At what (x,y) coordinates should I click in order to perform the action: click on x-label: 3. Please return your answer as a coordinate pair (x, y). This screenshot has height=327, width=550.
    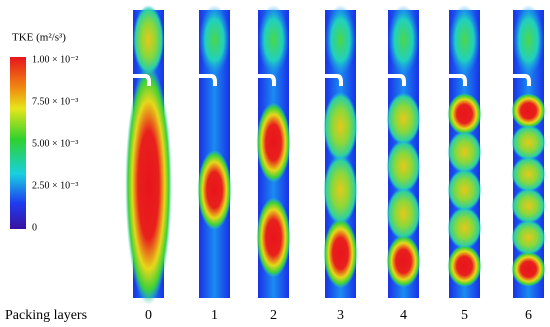
    Looking at the image, I should click on (340, 315).